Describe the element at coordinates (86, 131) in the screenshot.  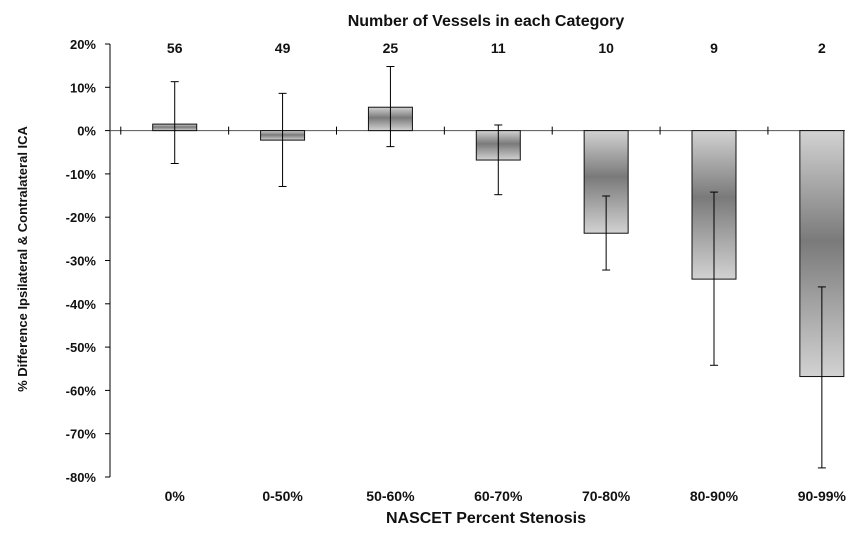
I see `y-tick-label: 0%` at that location.